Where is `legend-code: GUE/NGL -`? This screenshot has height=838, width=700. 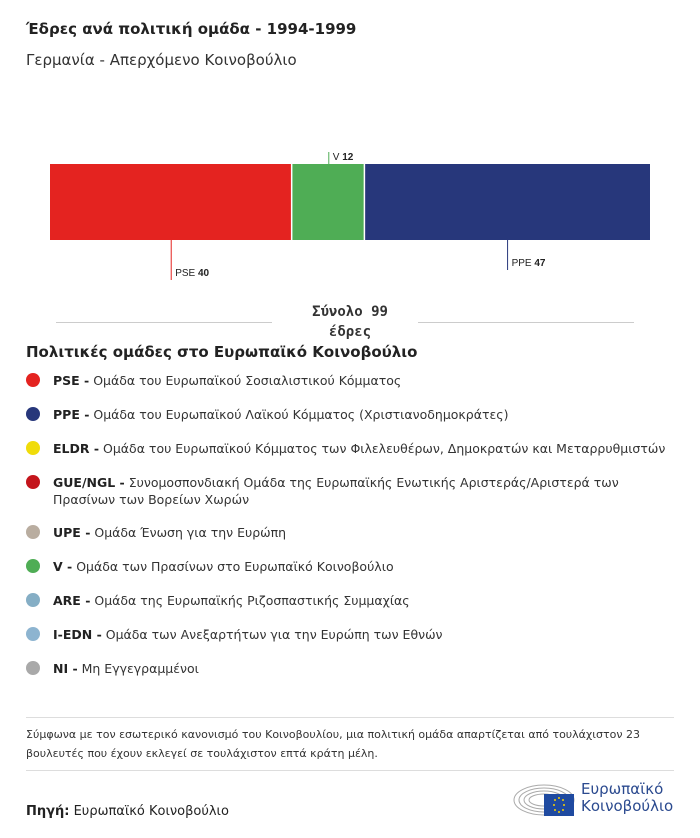
legend-code: GUE/NGL - is located at coordinates (89, 482).